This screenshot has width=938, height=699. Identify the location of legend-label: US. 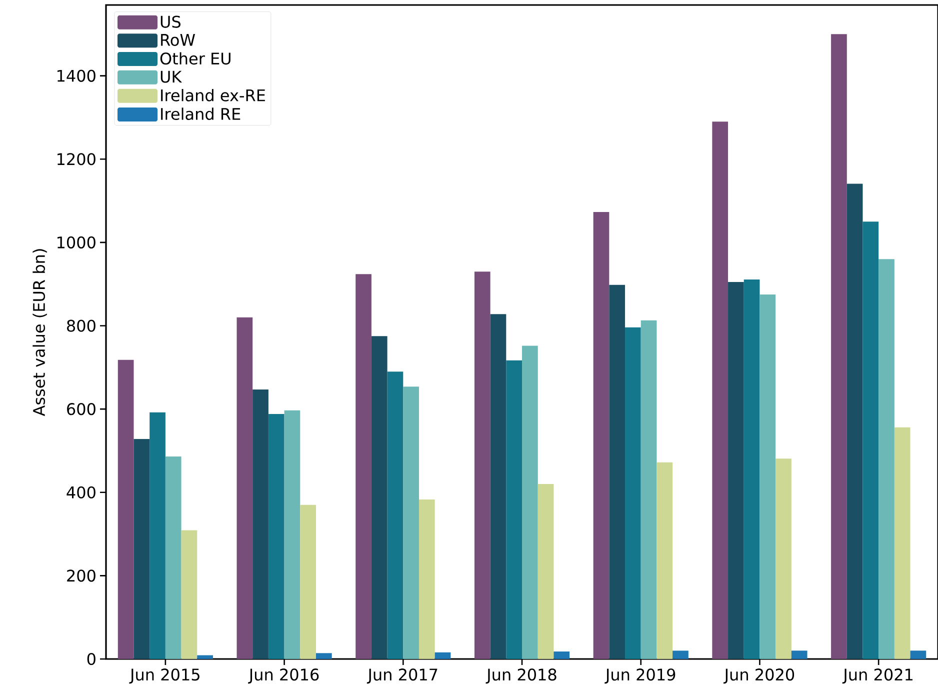
(170, 22).